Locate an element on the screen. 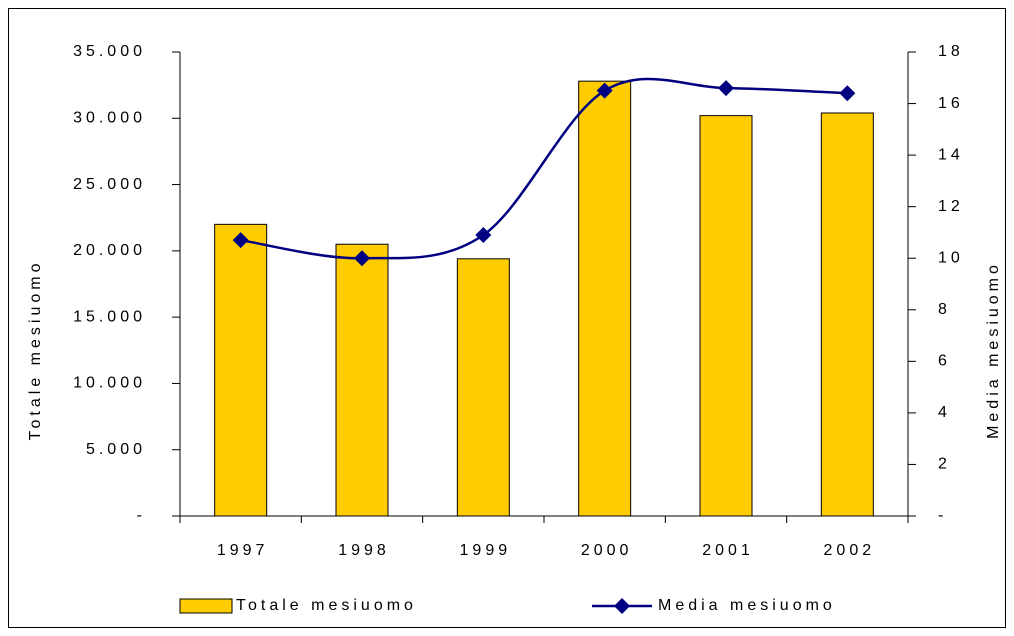 This screenshot has width=1014, height=636. y-tick-label: 25.000 is located at coordinates (109, 184).